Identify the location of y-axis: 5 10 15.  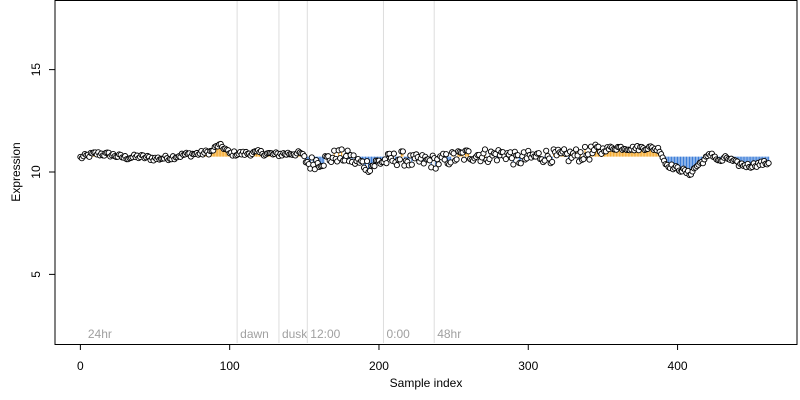
(42, 170).